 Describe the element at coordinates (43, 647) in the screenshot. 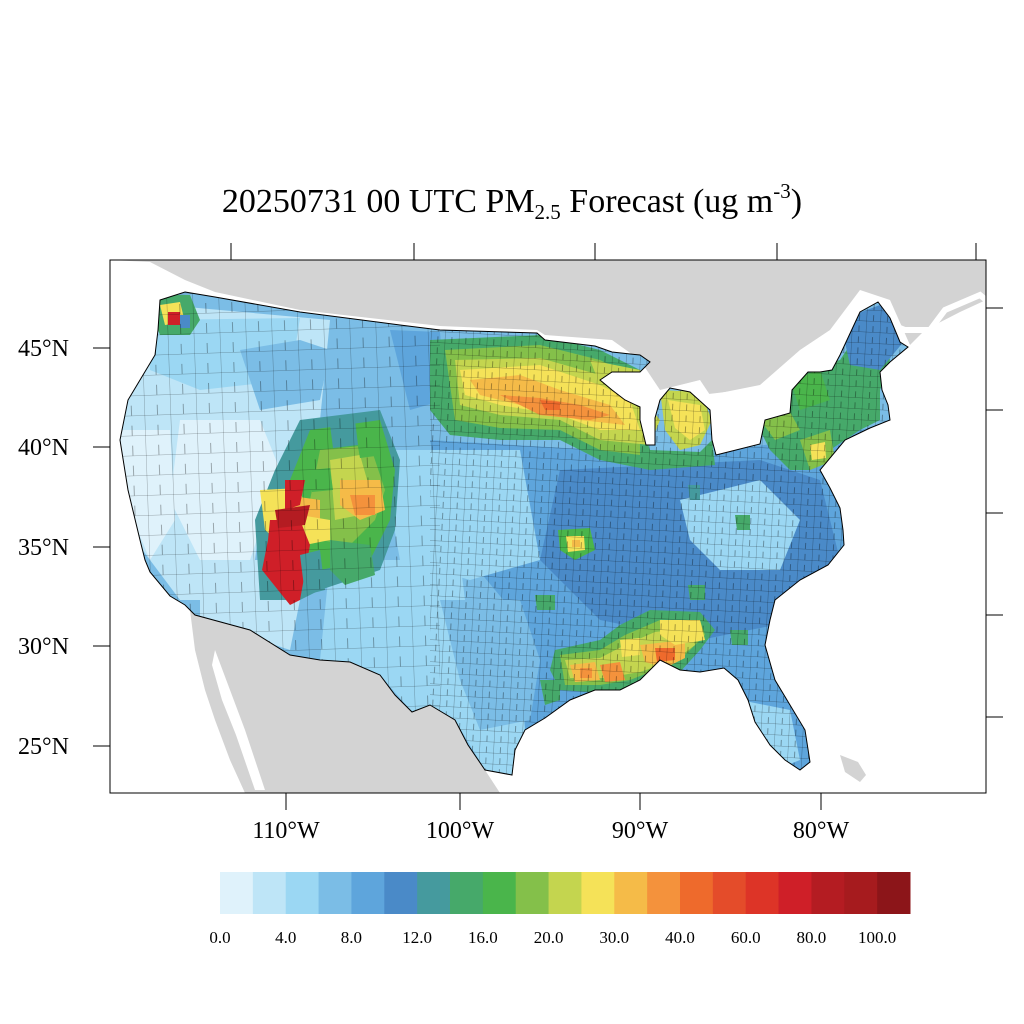

I see `lat-label: 30°N` at that location.